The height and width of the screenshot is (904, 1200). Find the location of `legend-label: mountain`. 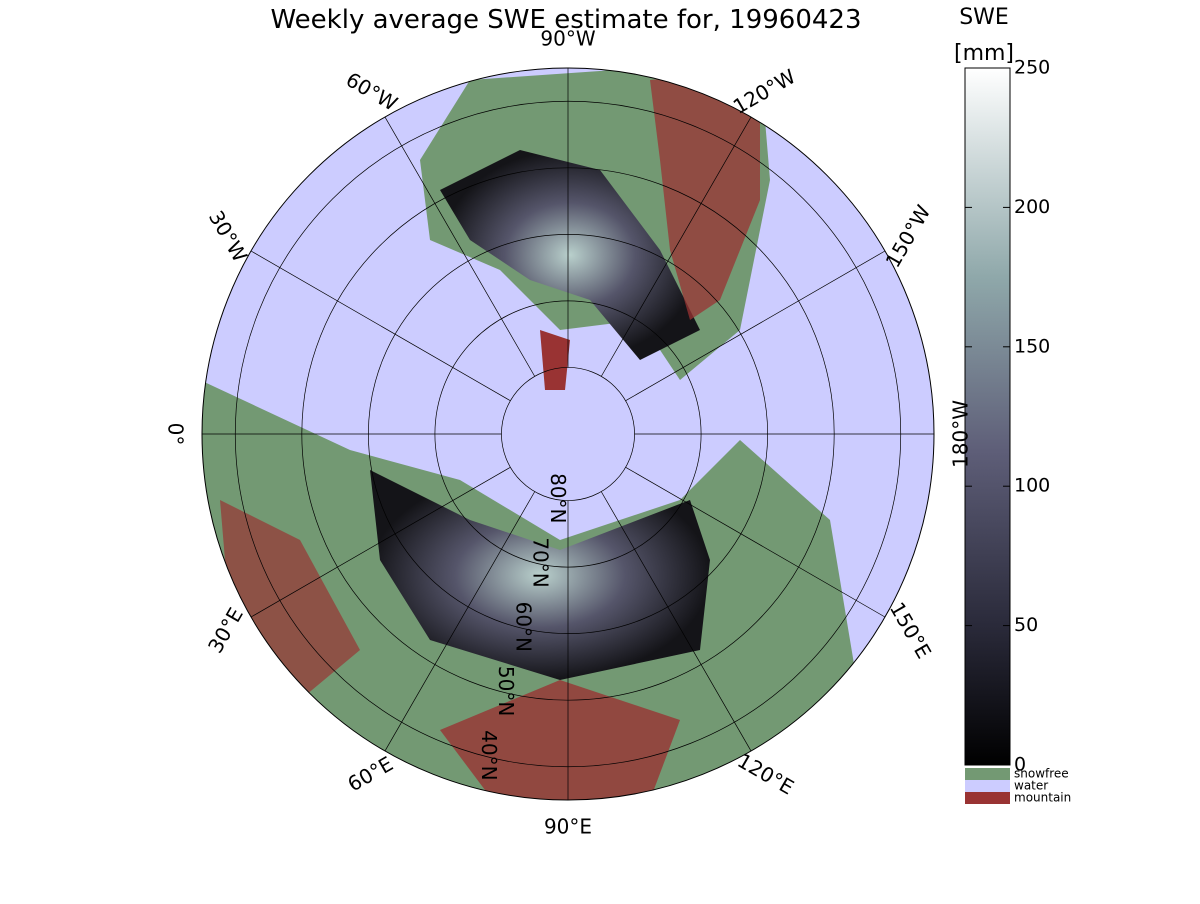

legend-label: mountain is located at coordinates (1042, 798).